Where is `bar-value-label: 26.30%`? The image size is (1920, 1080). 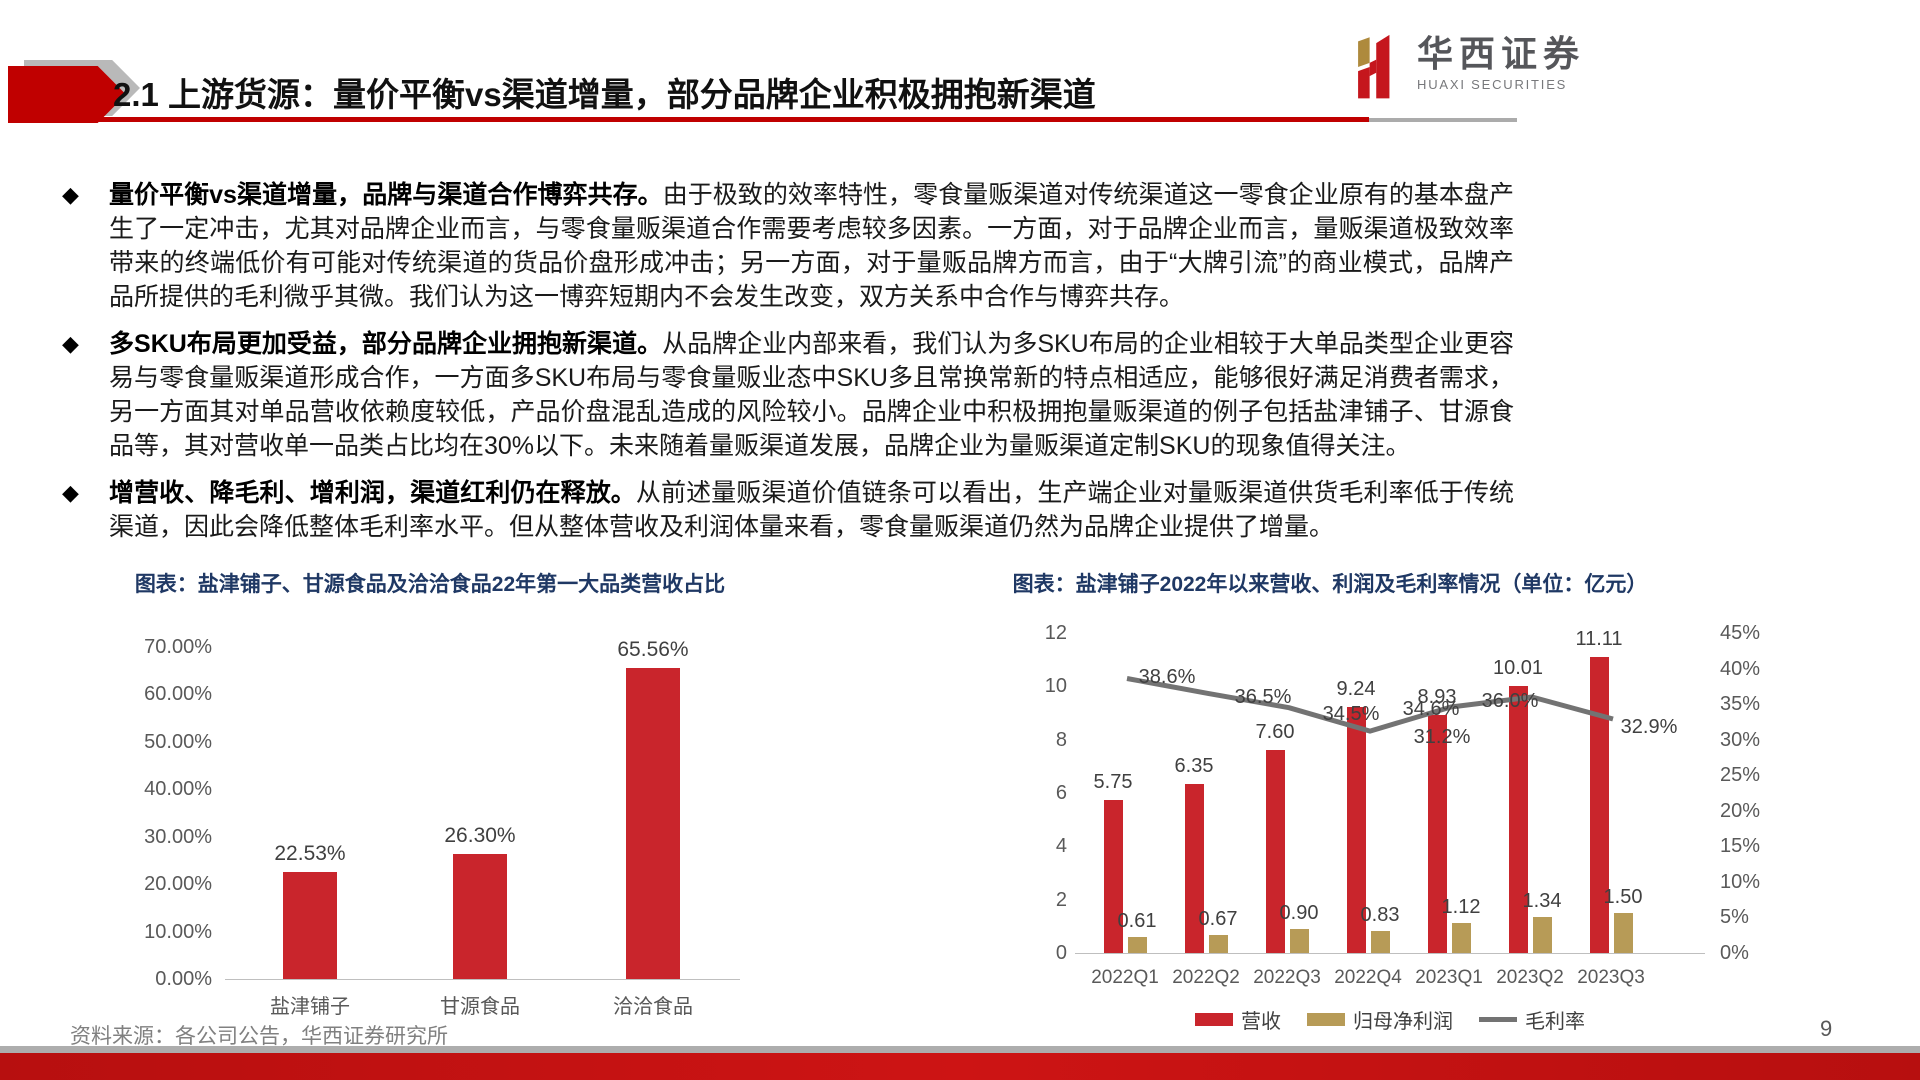 bar-value-label: 26.30% is located at coordinates (480, 835).